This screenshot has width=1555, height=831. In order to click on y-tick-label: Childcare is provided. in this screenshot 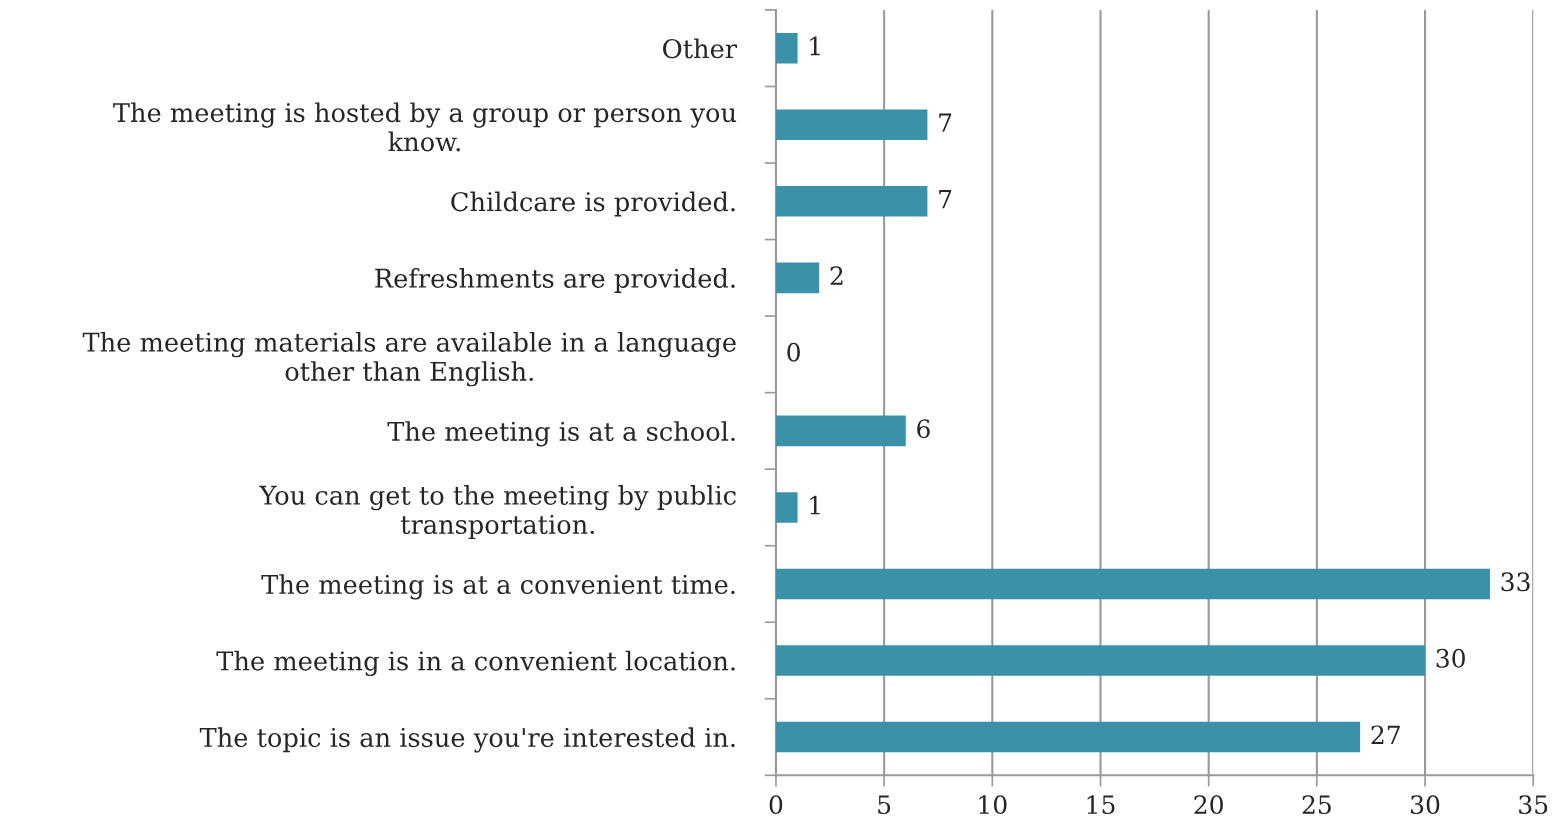, I will do `click(593, 204)`.